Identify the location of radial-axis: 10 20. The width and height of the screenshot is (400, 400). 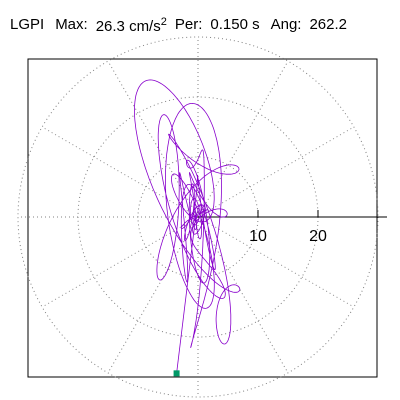
(292, 227).